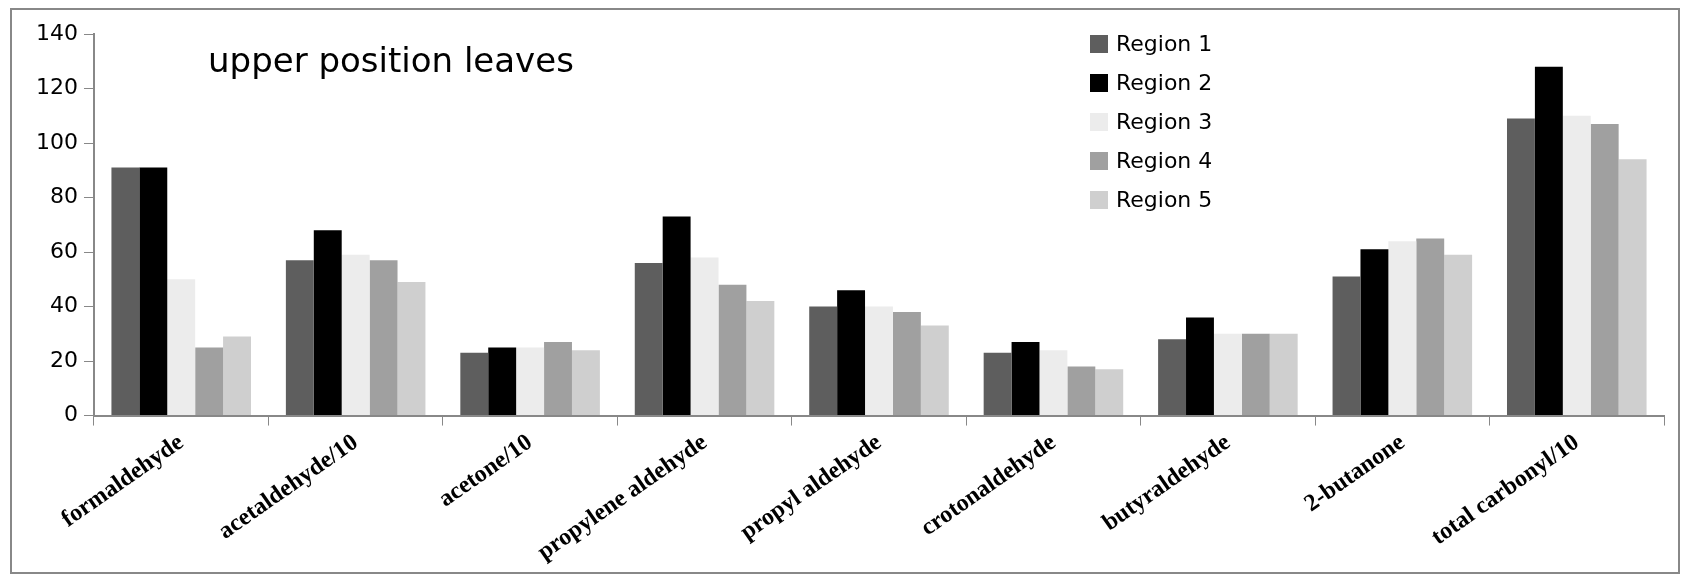  Describe the element at coordinates (56, 87) in the screenshot. I see `y-tick-label: 120` at that location.